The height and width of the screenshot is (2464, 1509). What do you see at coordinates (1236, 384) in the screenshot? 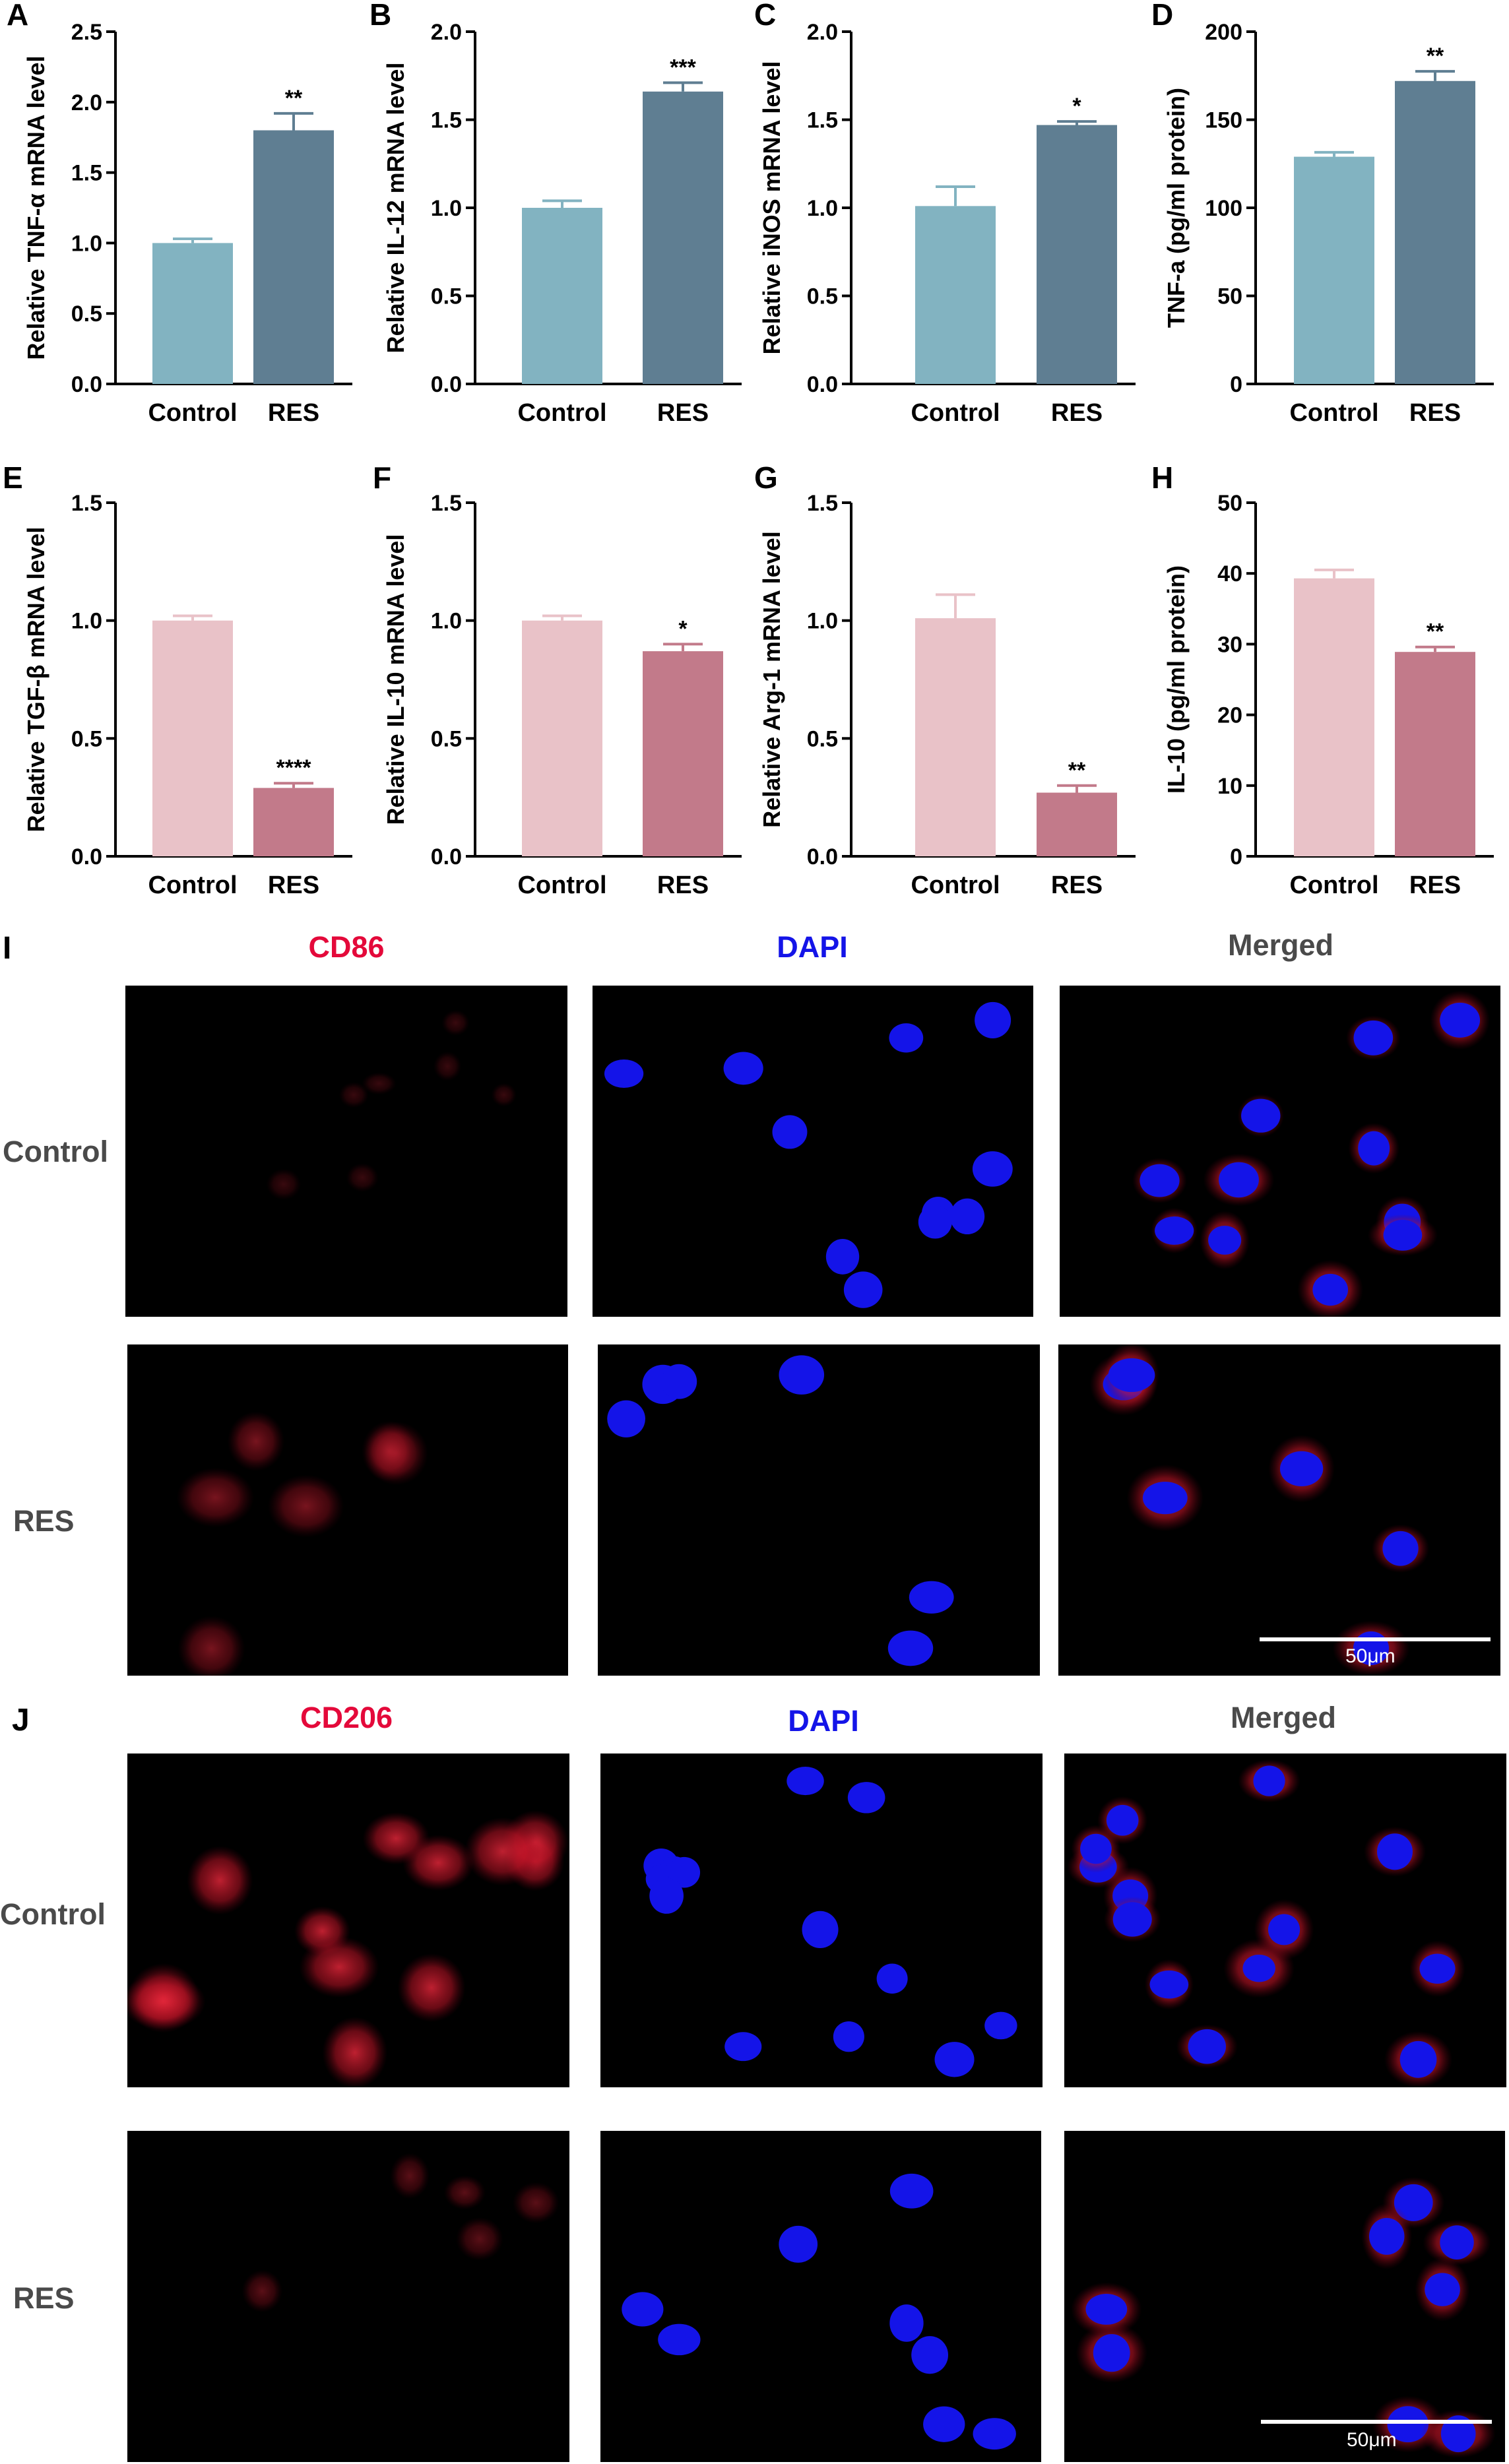
I see `chart-d-y-tick-label: 0` at bounding box center [1236, 384].